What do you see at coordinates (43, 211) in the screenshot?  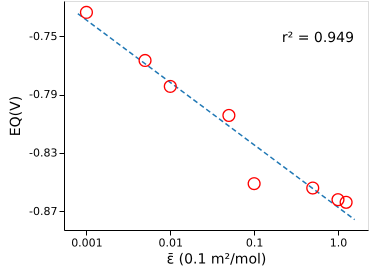 I see `y-tick-label: -0.87` at bounding box center [43, 211].